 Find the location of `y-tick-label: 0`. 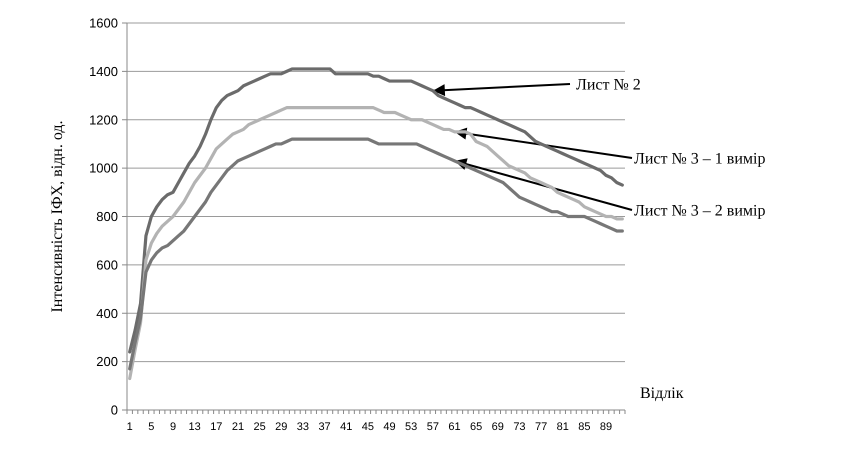

y-tick-label: 0 is located at coordinates (114, 410).